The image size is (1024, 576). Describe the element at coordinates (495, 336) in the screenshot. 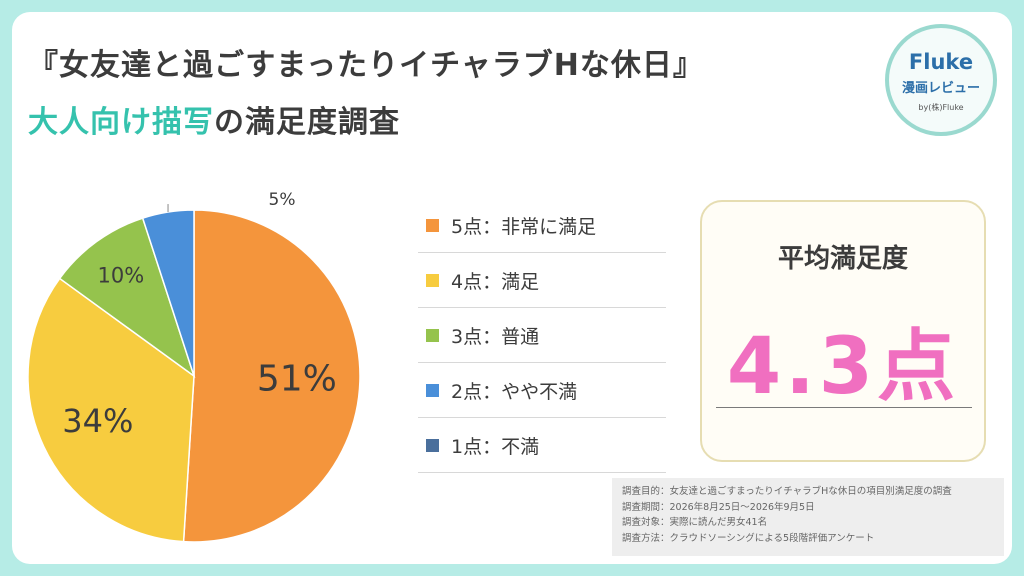

I see `legend-label: 3点：普通` at that location.